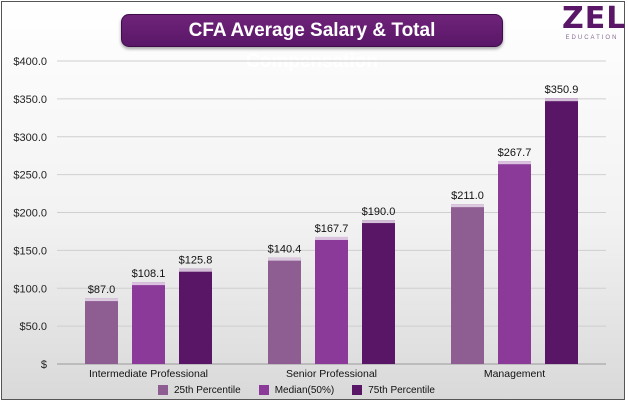 This screenshot has width=628, height=403. What do you see at coordinates (467, 196) in the screenshot?
I see `data-label: $211.0` at bounding box center [467, 196].